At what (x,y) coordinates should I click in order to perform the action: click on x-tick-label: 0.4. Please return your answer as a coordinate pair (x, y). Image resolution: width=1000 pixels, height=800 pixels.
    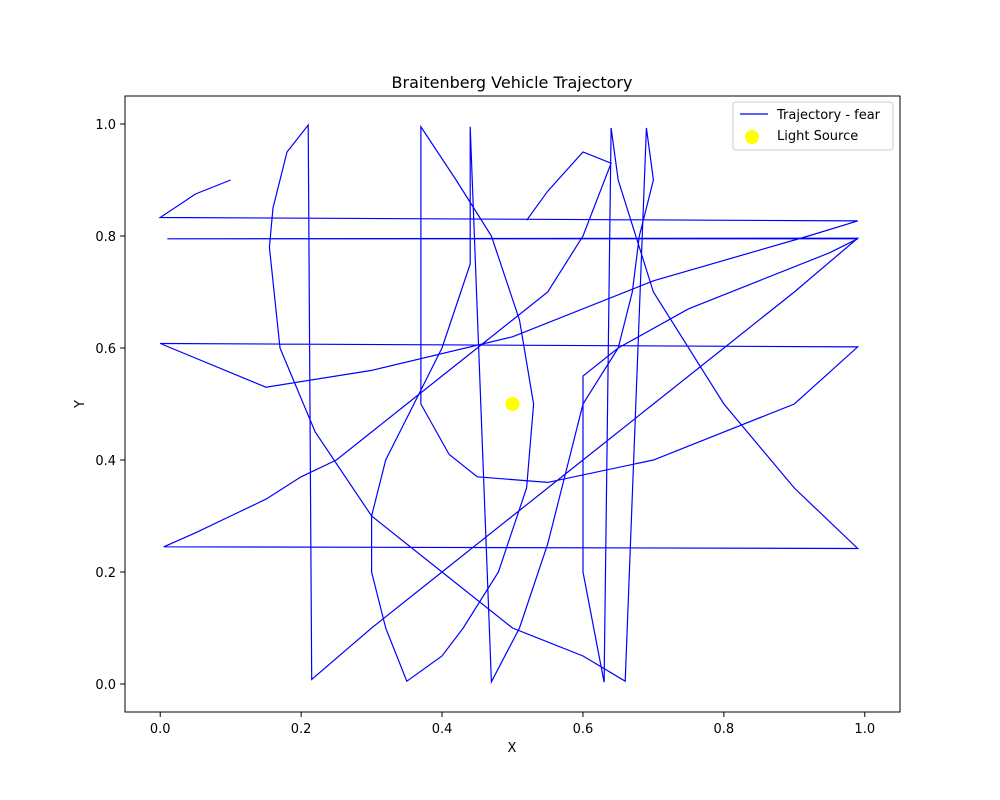
    Looking at the image, I should click on (442, 729).